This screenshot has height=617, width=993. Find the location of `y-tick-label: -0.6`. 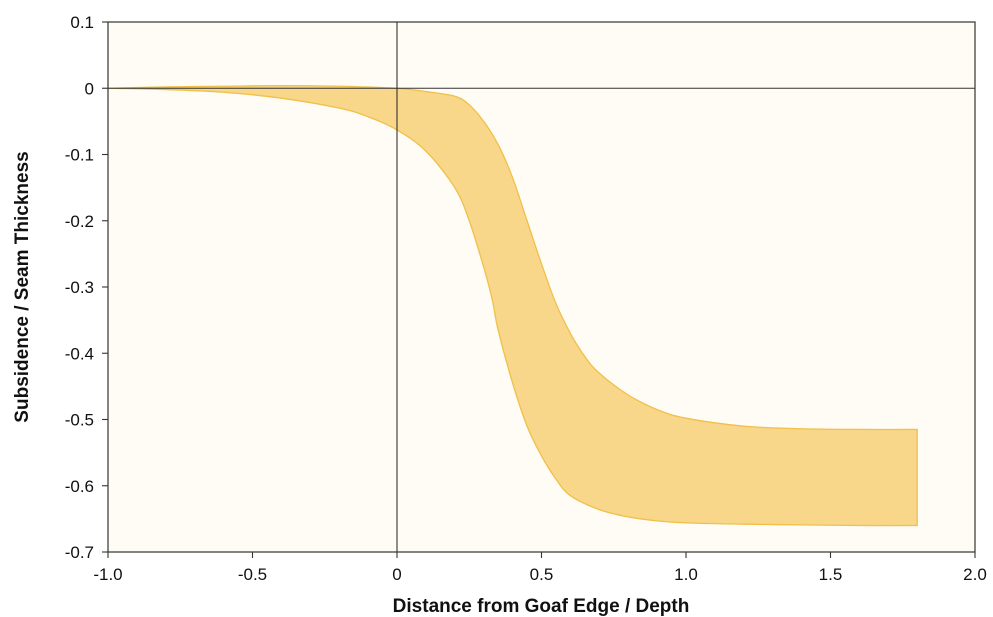

y-tick-label: -0.6 is located at coordinates (79, 486).